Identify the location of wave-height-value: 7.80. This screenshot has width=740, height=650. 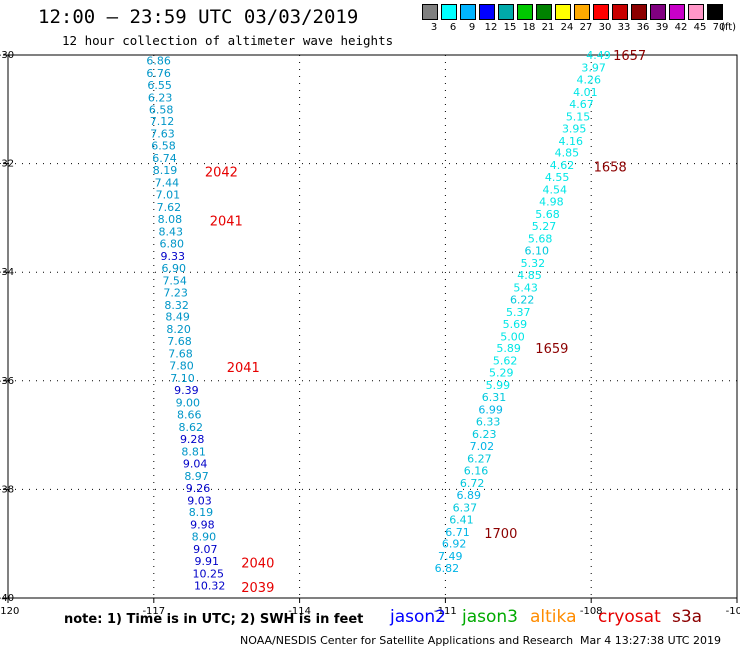
(181, 366).